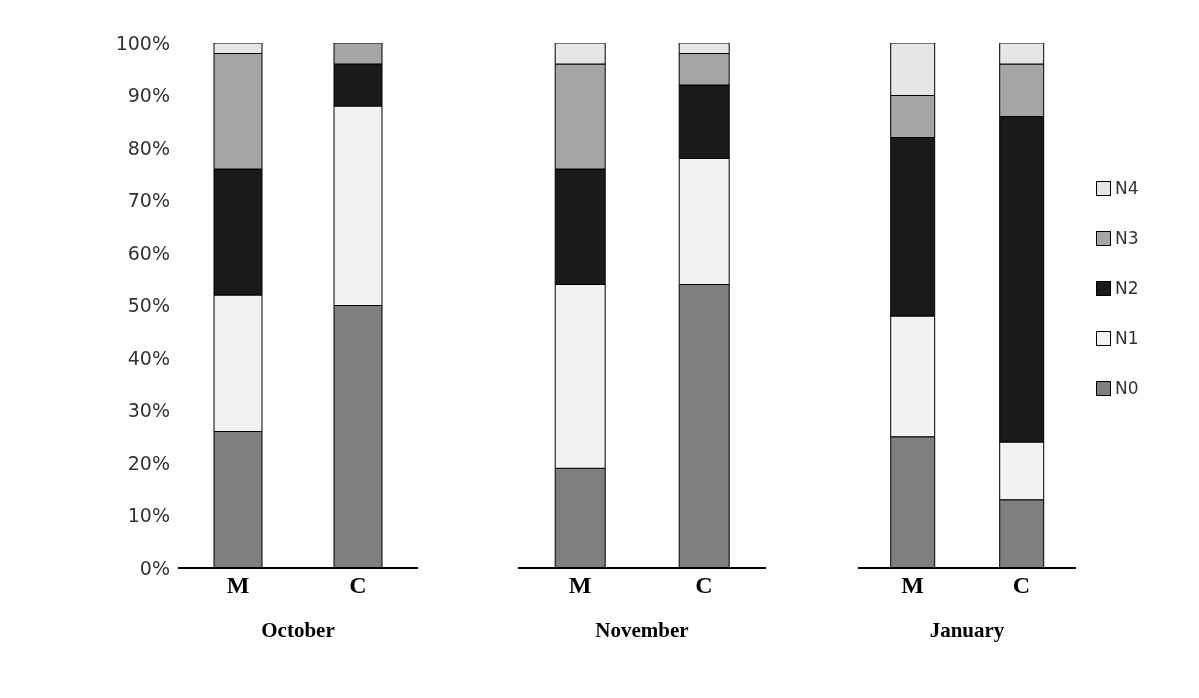  What do you see at coordinates (1127, 338) in the screenshot?
I see `legend-label: N1` at bounding box center [1127, 338].